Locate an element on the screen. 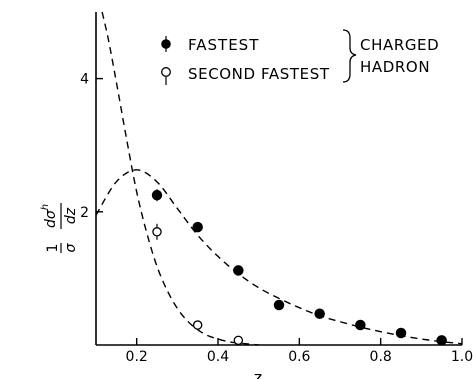  y-tick-label: 4 is located at coordinates (84, 80).